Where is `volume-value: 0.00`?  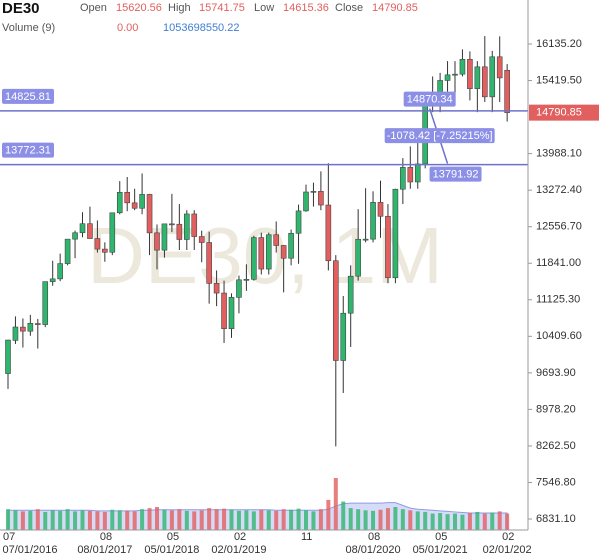
volume-value: 0.00 is located at coordinates (127, 28).